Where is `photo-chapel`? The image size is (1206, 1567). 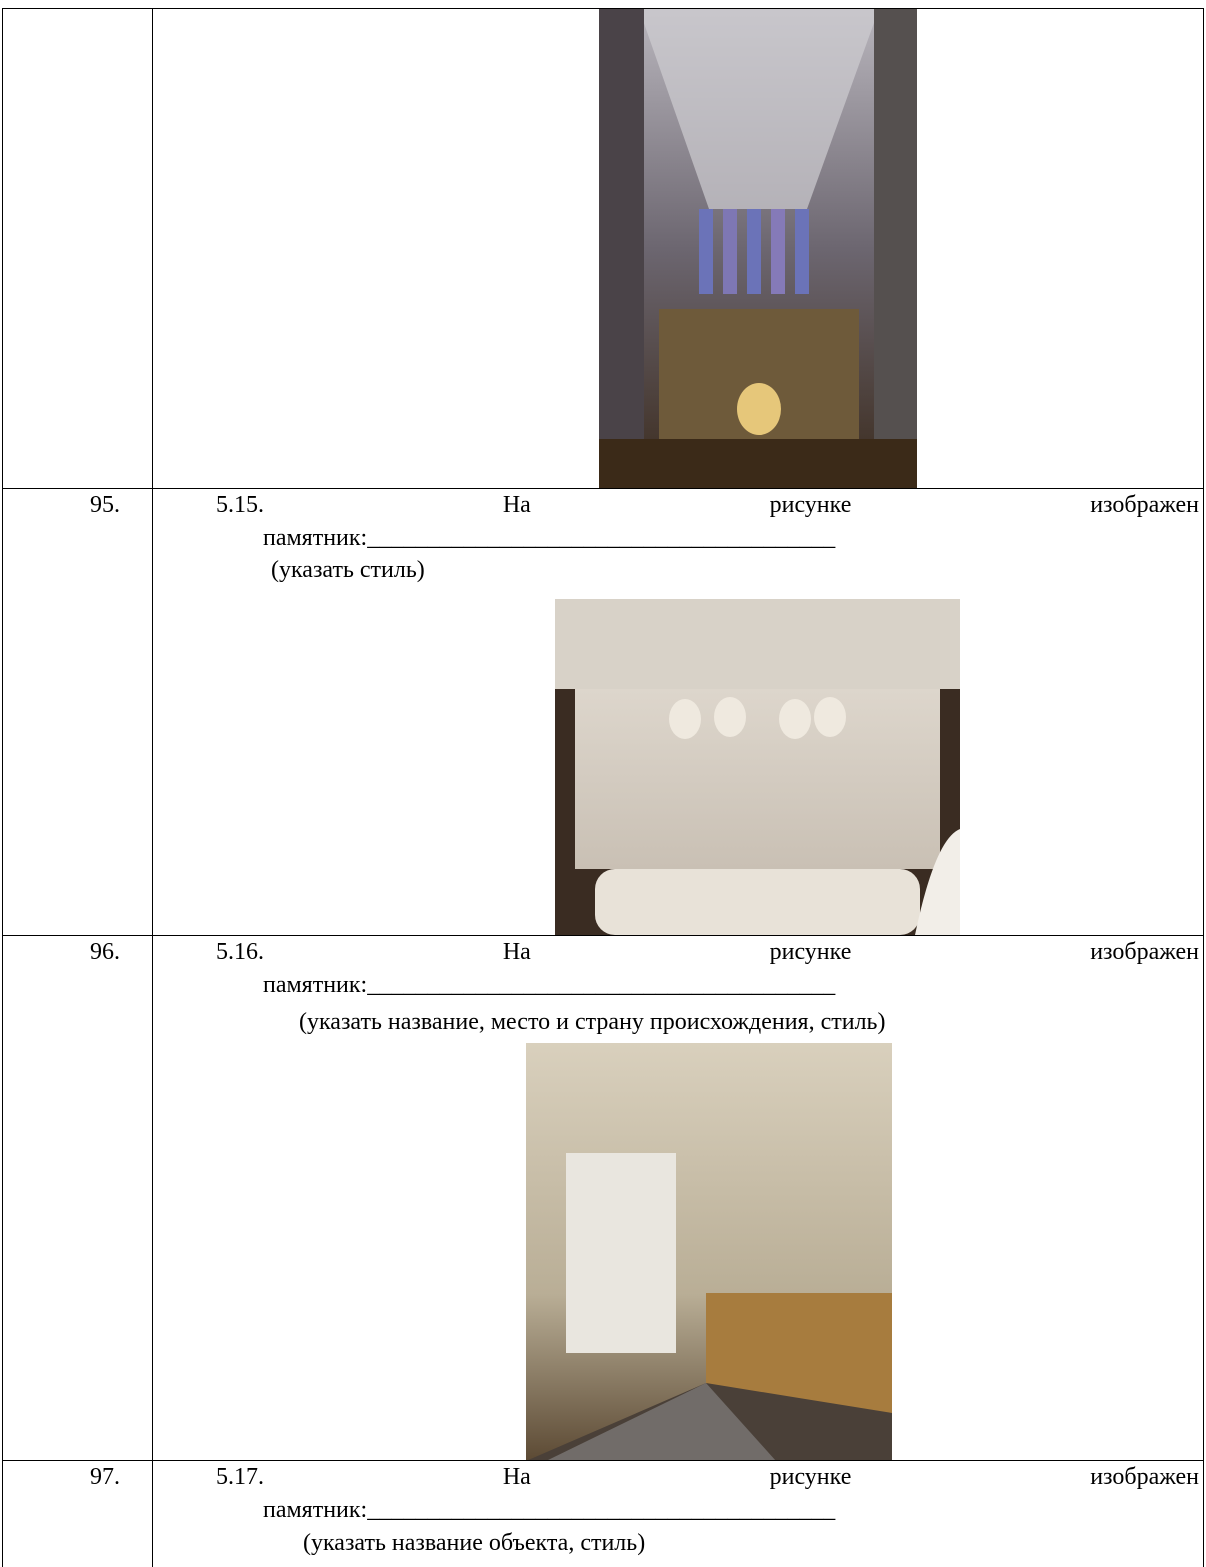
photo-chapel is located at coordinates (709, 1252).